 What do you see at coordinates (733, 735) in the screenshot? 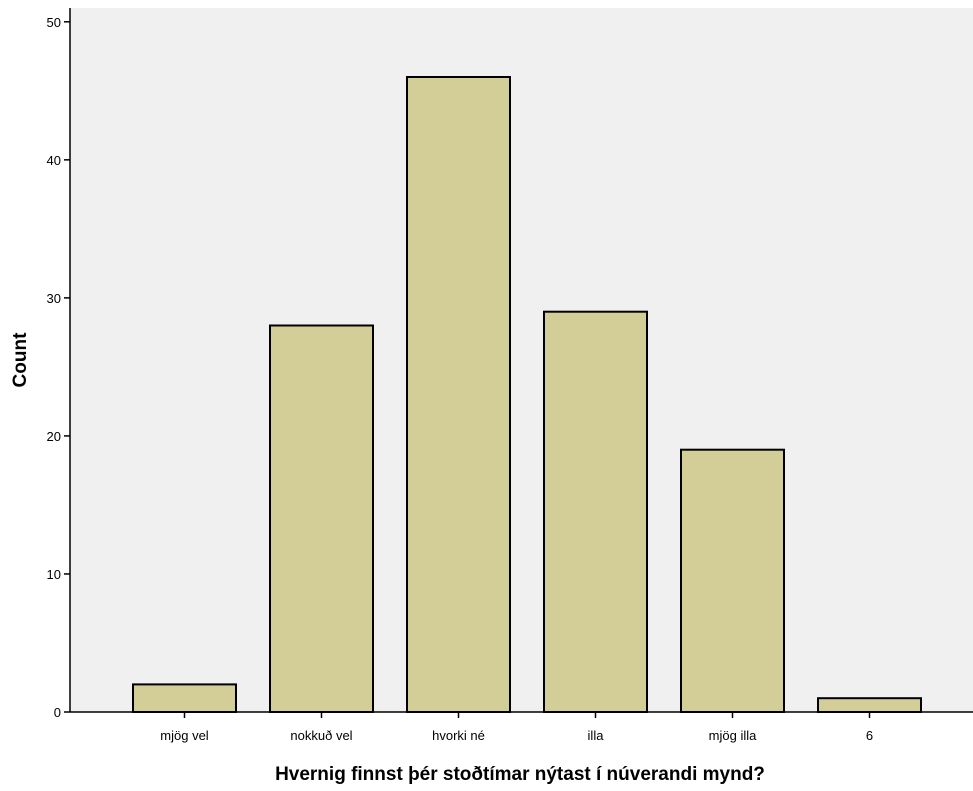
I see `x-tick-label: mjög illa` at bounding box center [733, 735].